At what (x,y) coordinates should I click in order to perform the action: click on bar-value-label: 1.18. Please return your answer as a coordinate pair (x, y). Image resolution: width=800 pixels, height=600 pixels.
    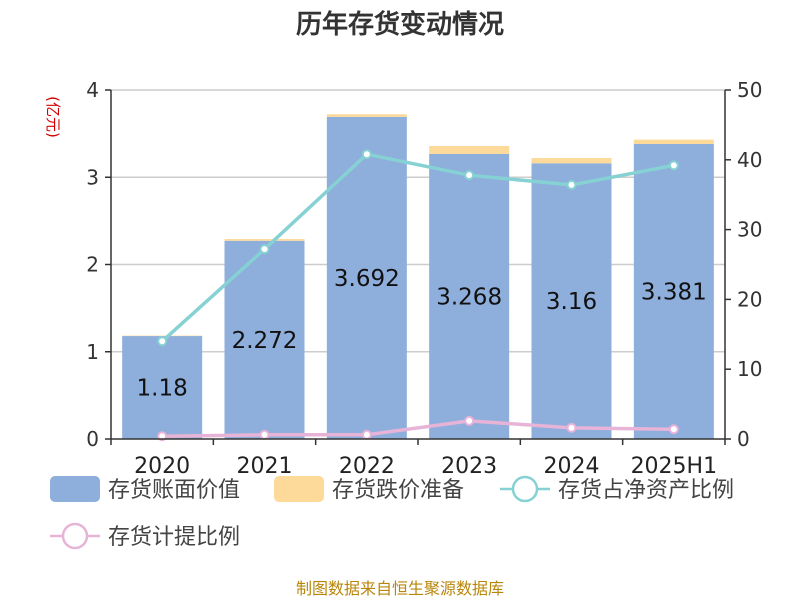
    Looking at the image, I should click on (162, 389).